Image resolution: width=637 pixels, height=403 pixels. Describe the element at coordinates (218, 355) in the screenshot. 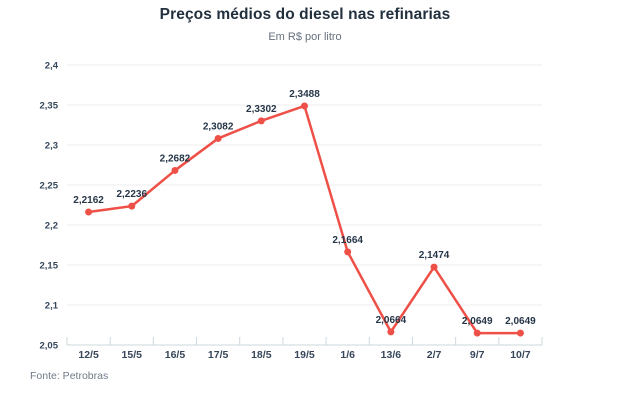

I see `x-axis-category-label: 17/5` at that location.